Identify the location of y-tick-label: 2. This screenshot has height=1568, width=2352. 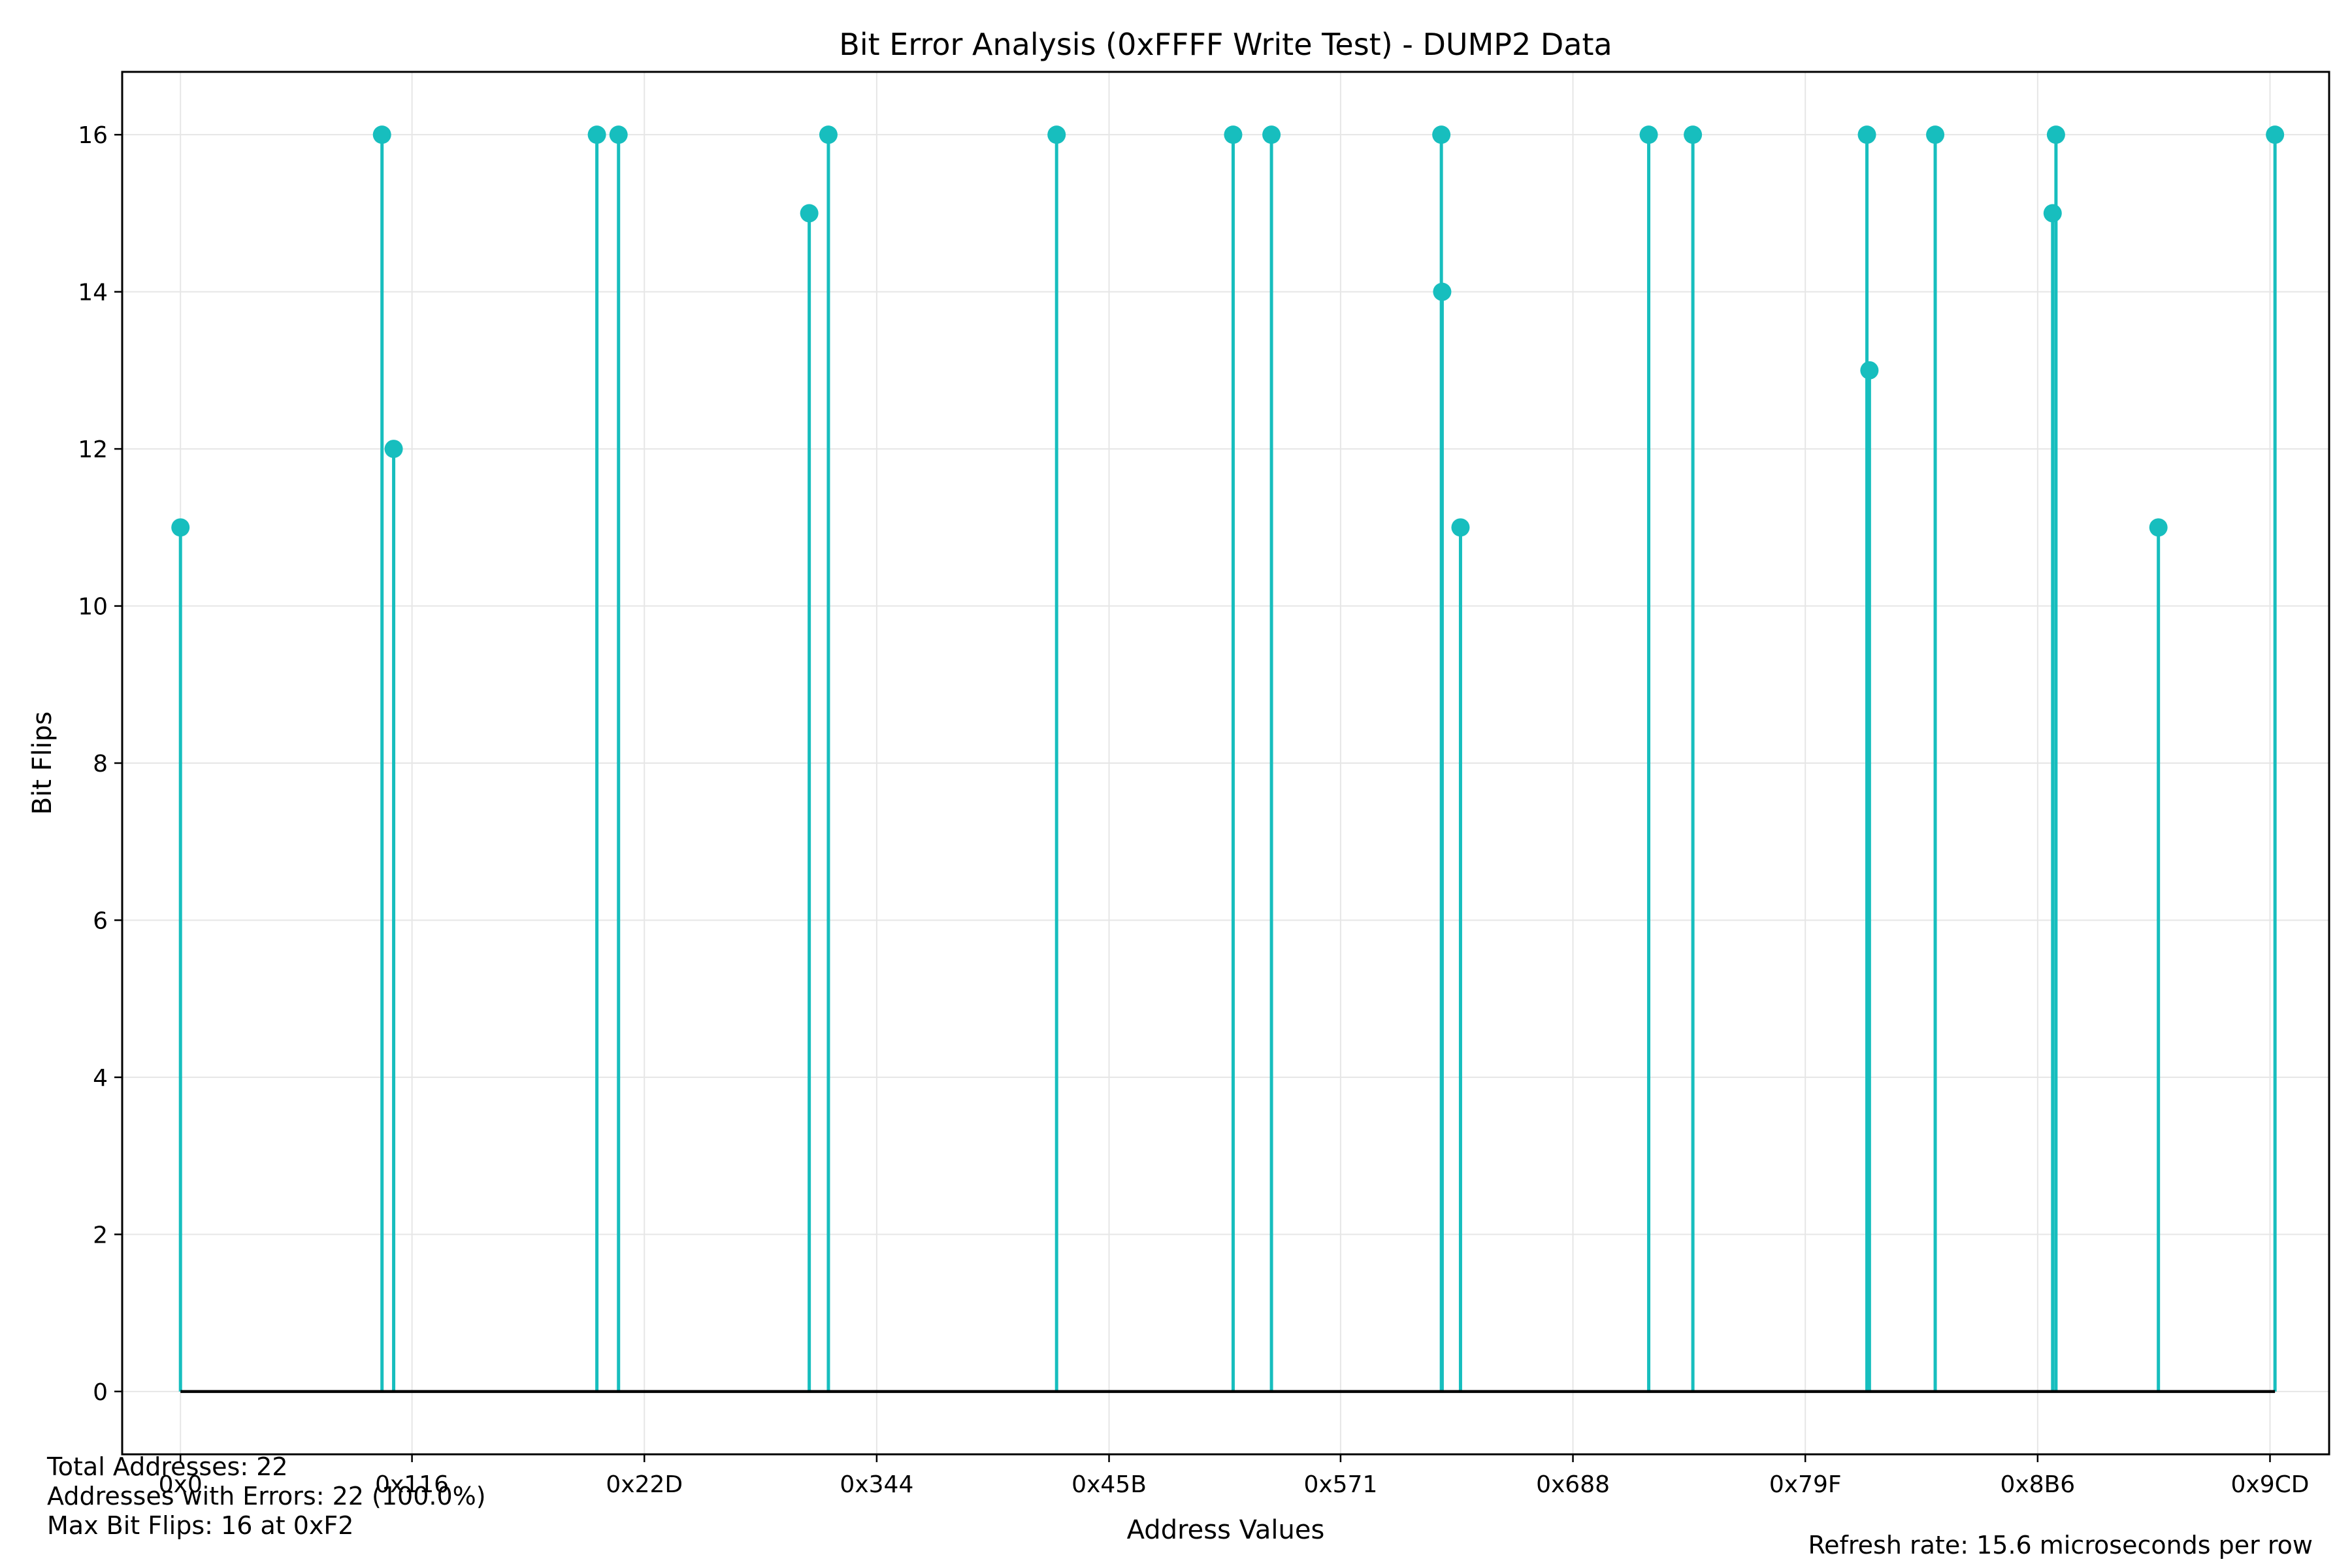
(100, 1235).